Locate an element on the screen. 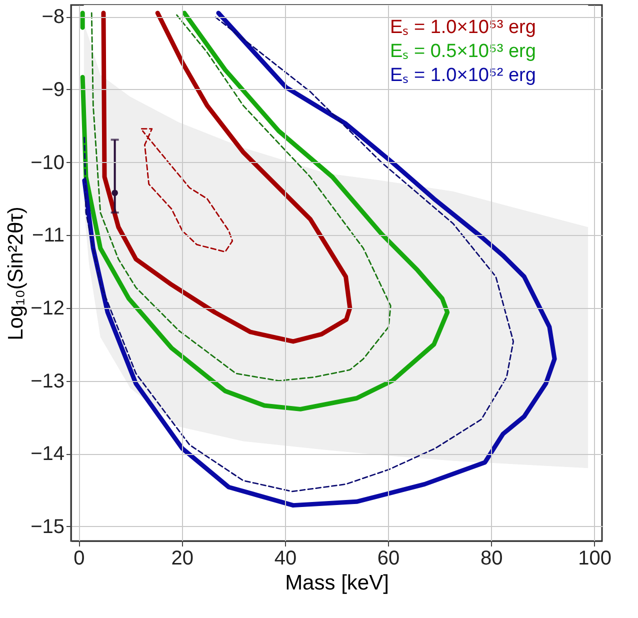  y-tick-label: −13 is located at coordinates (47, 381).